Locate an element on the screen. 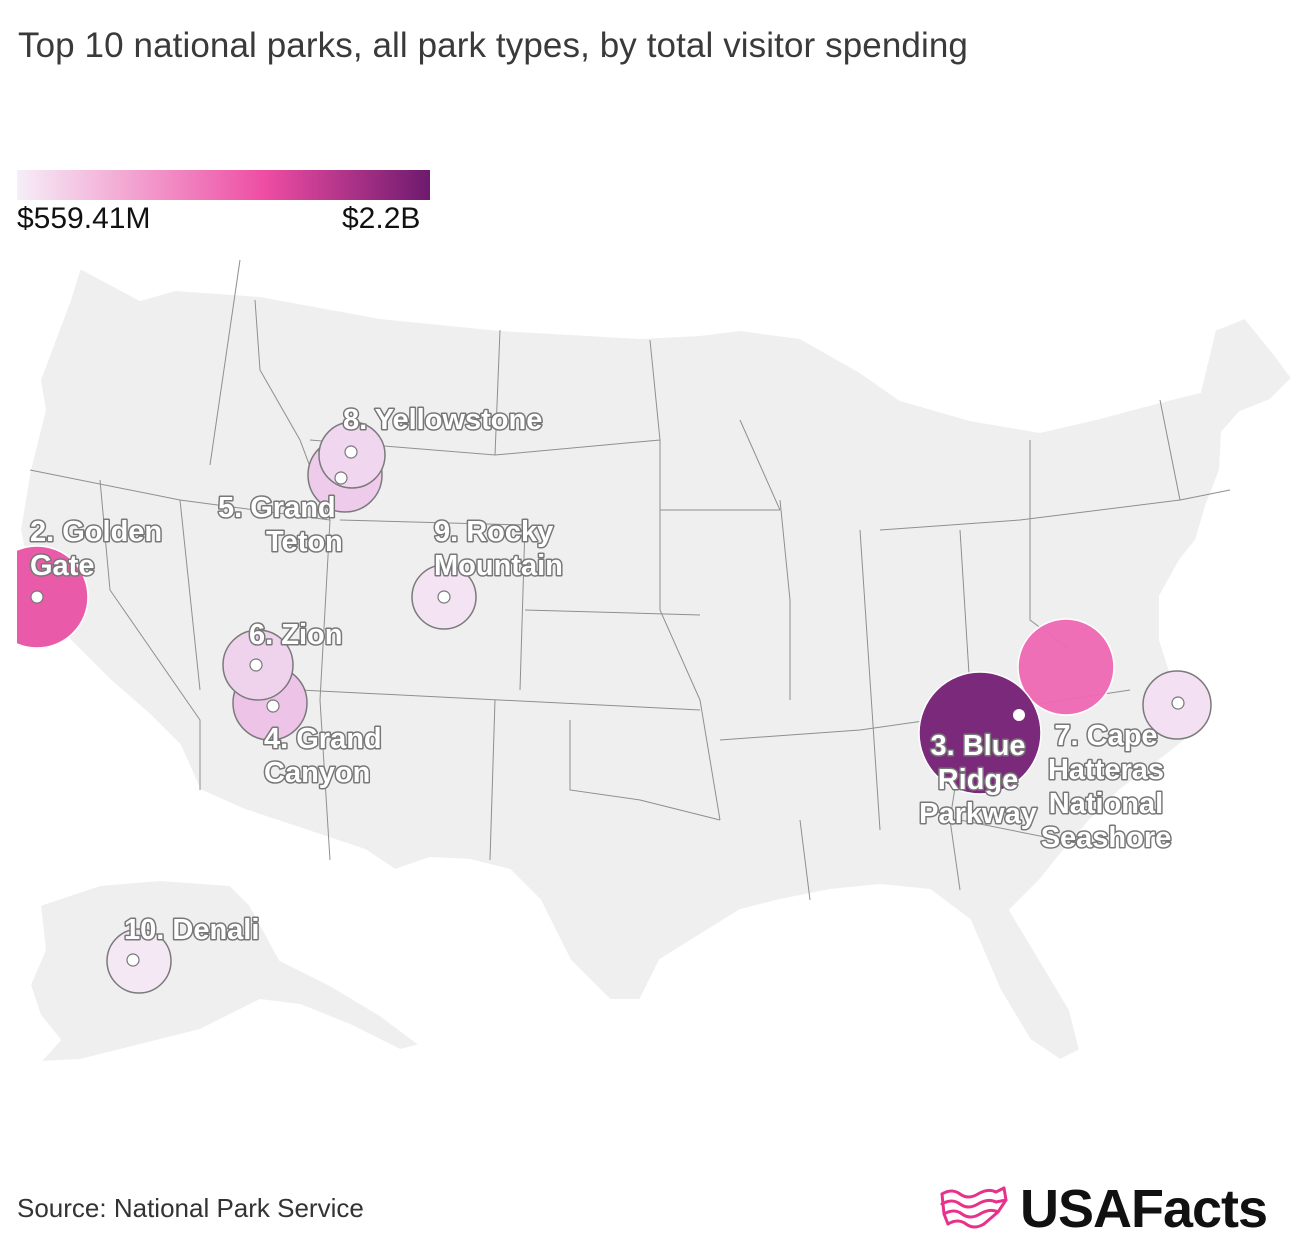  label-cape-hatteras: 7. Cape Hatteras National Seashore is located at coordinates (1106, 787).